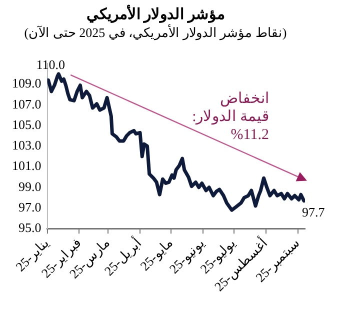  Describe the element at coordinates (314, 212) in the screenshot. I see `annotation: 97.7` at that location.